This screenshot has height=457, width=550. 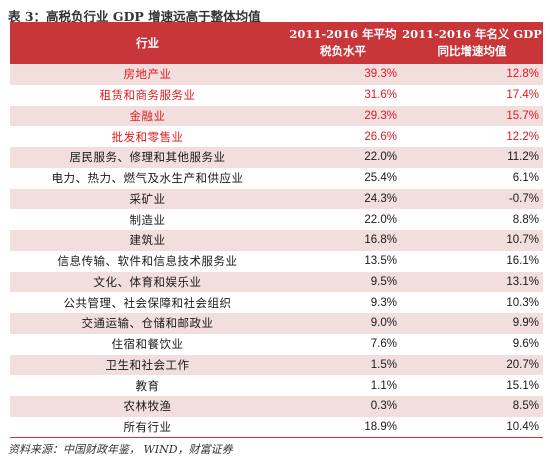 I want to click on table-row: 信息传输、软件和信息技术服务业 13.5% 16.1%, so click(x=276, y=261).